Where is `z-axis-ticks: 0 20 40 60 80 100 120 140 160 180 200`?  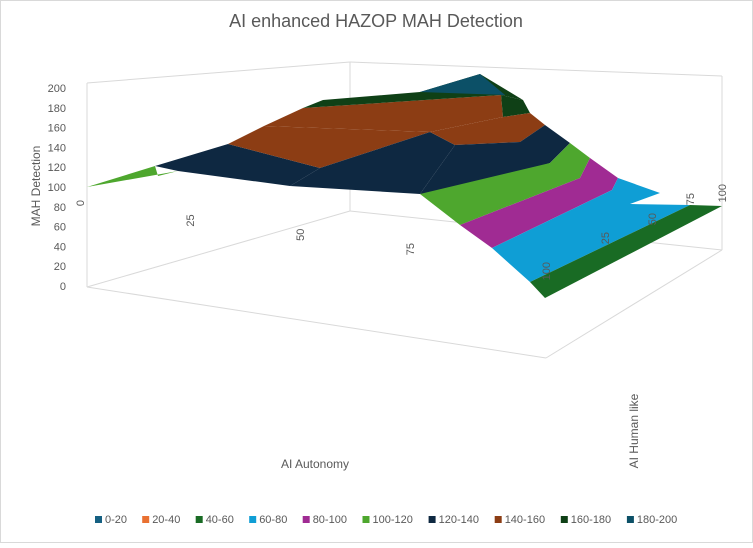
z-axis-ticks: 0 20 40 60 80 100 120 140 160 180 200 is located at coordinates (57, 188).